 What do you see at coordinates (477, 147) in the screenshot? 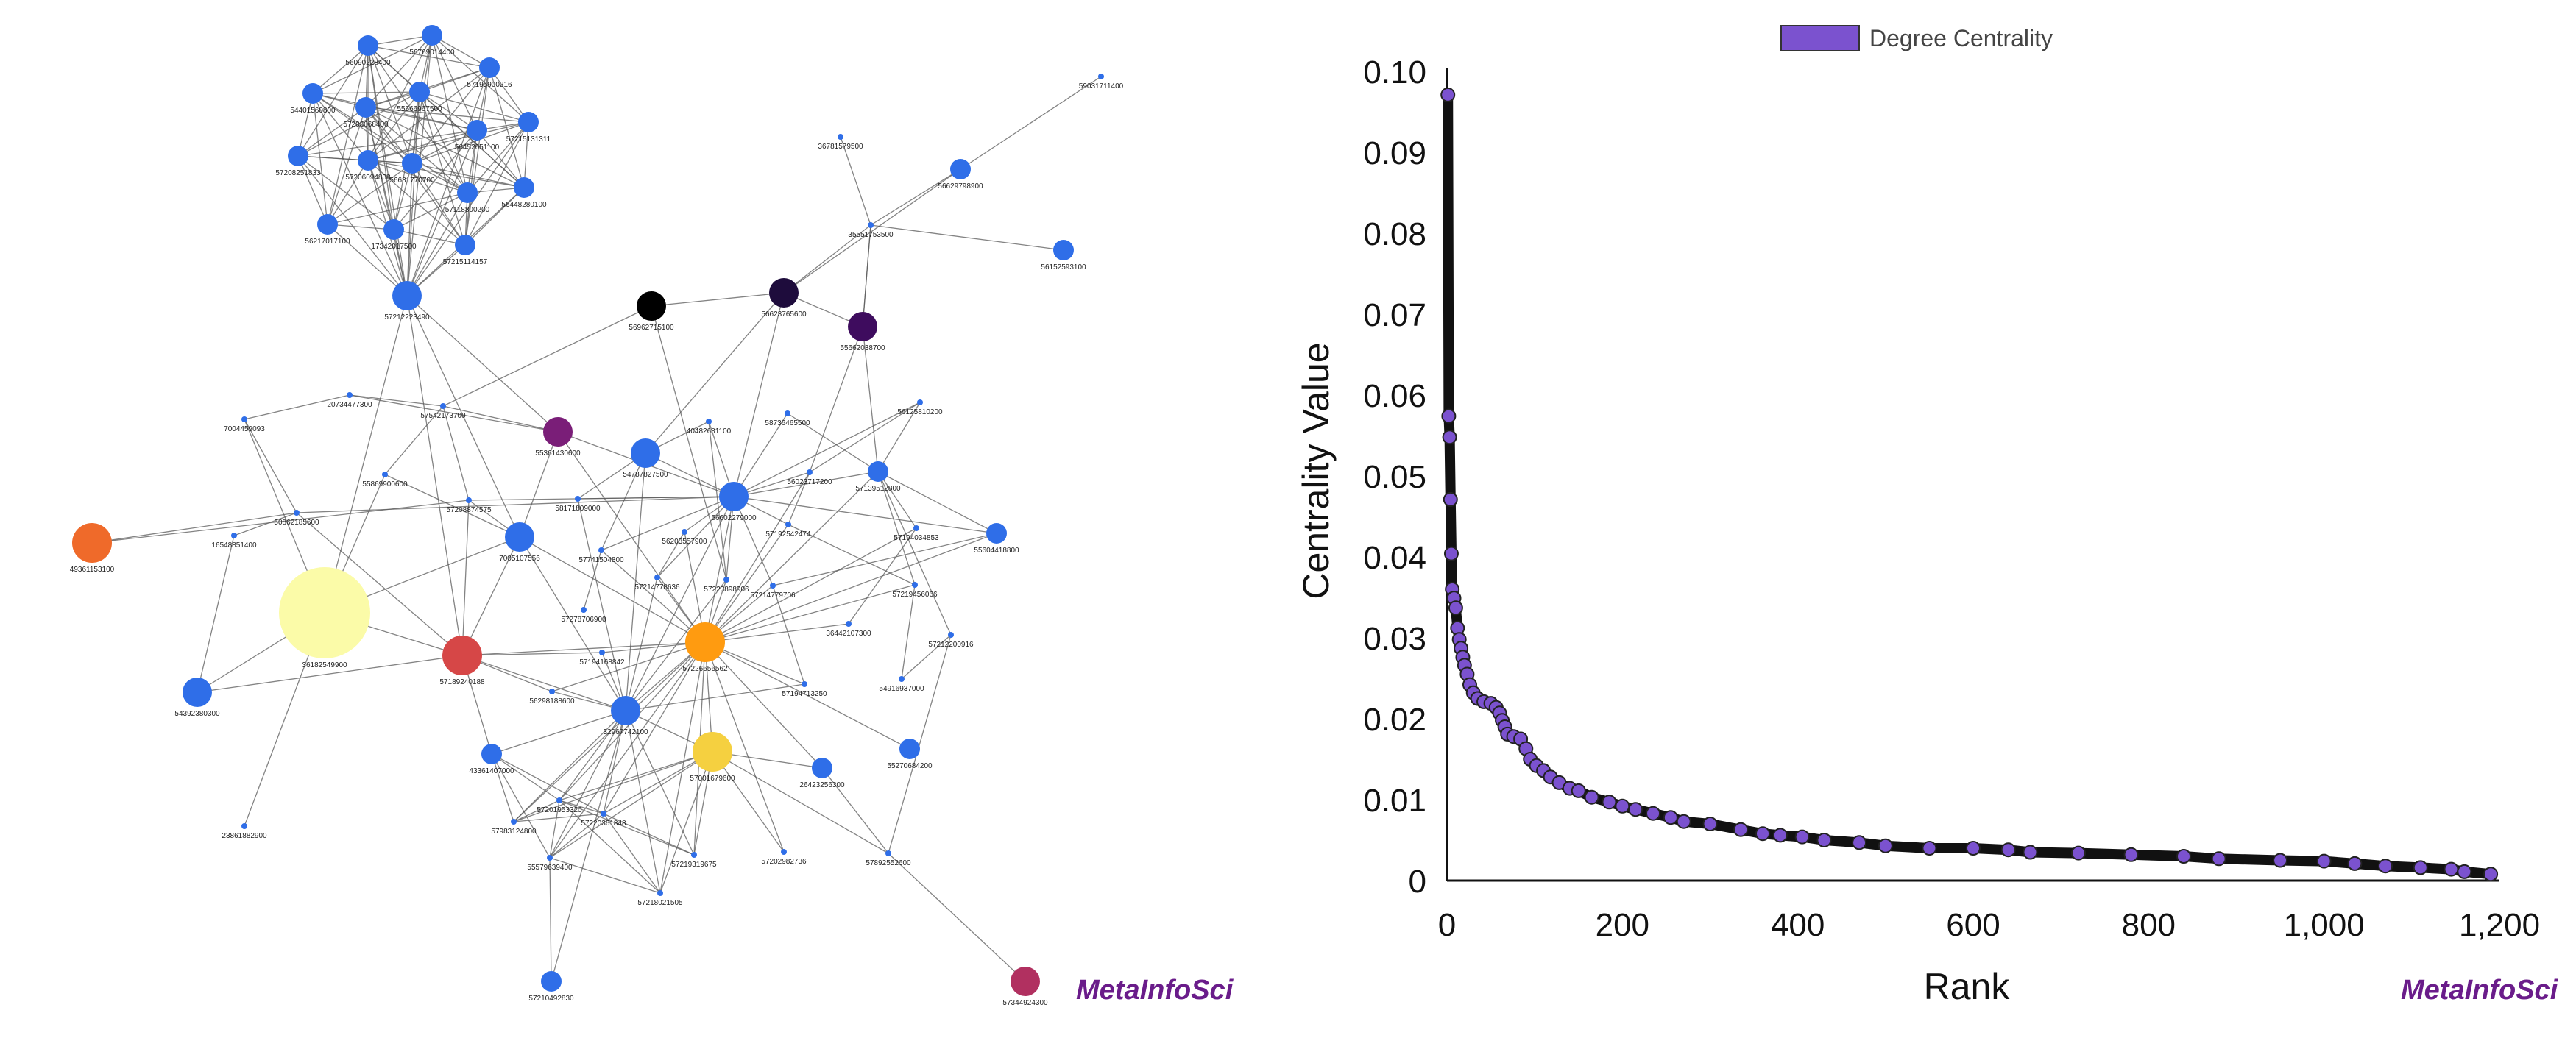
I see `network-node-label: 56452651100` at bounding box center [477, 147].